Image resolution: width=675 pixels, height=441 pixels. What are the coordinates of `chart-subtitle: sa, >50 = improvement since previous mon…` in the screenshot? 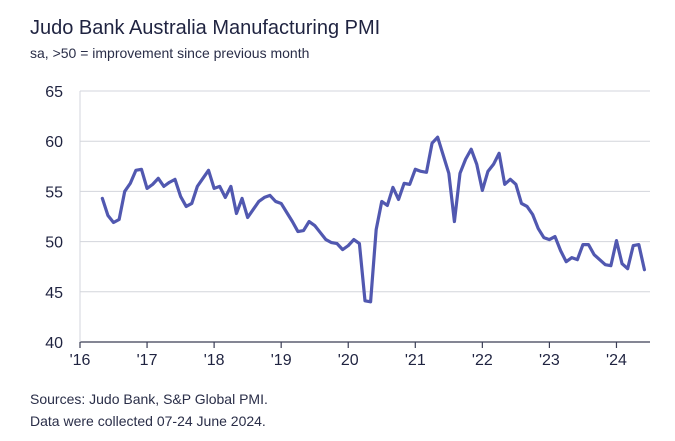 It's located at (170, 53).